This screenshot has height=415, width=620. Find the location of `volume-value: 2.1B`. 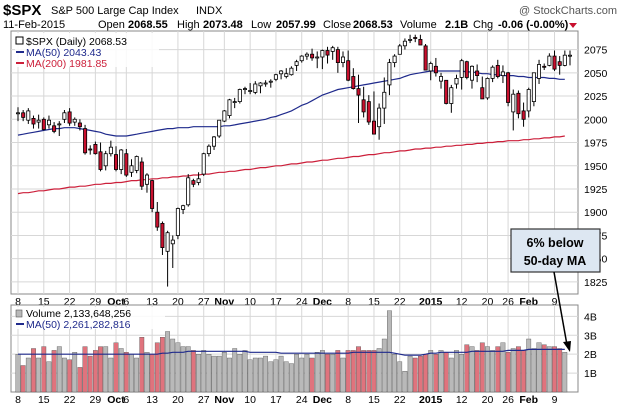

volume-value: 2.1B is located at coordinates (456, 25).